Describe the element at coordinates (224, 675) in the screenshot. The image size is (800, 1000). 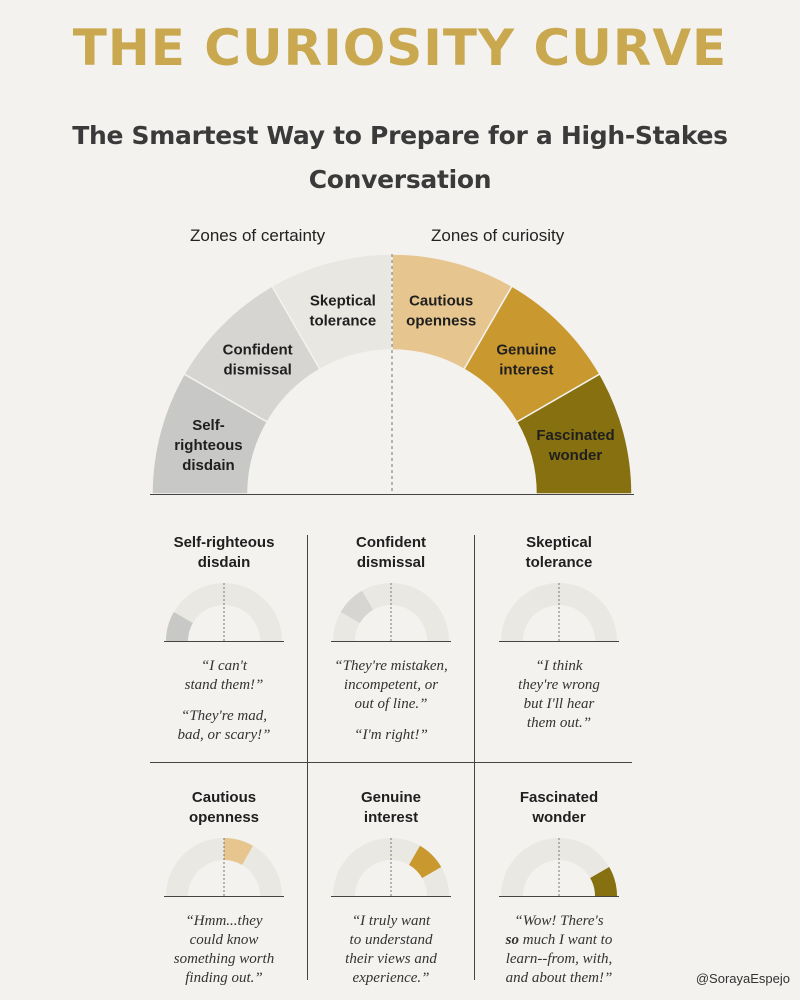
I see `card-quote: “I can't stand them!”` at that location.